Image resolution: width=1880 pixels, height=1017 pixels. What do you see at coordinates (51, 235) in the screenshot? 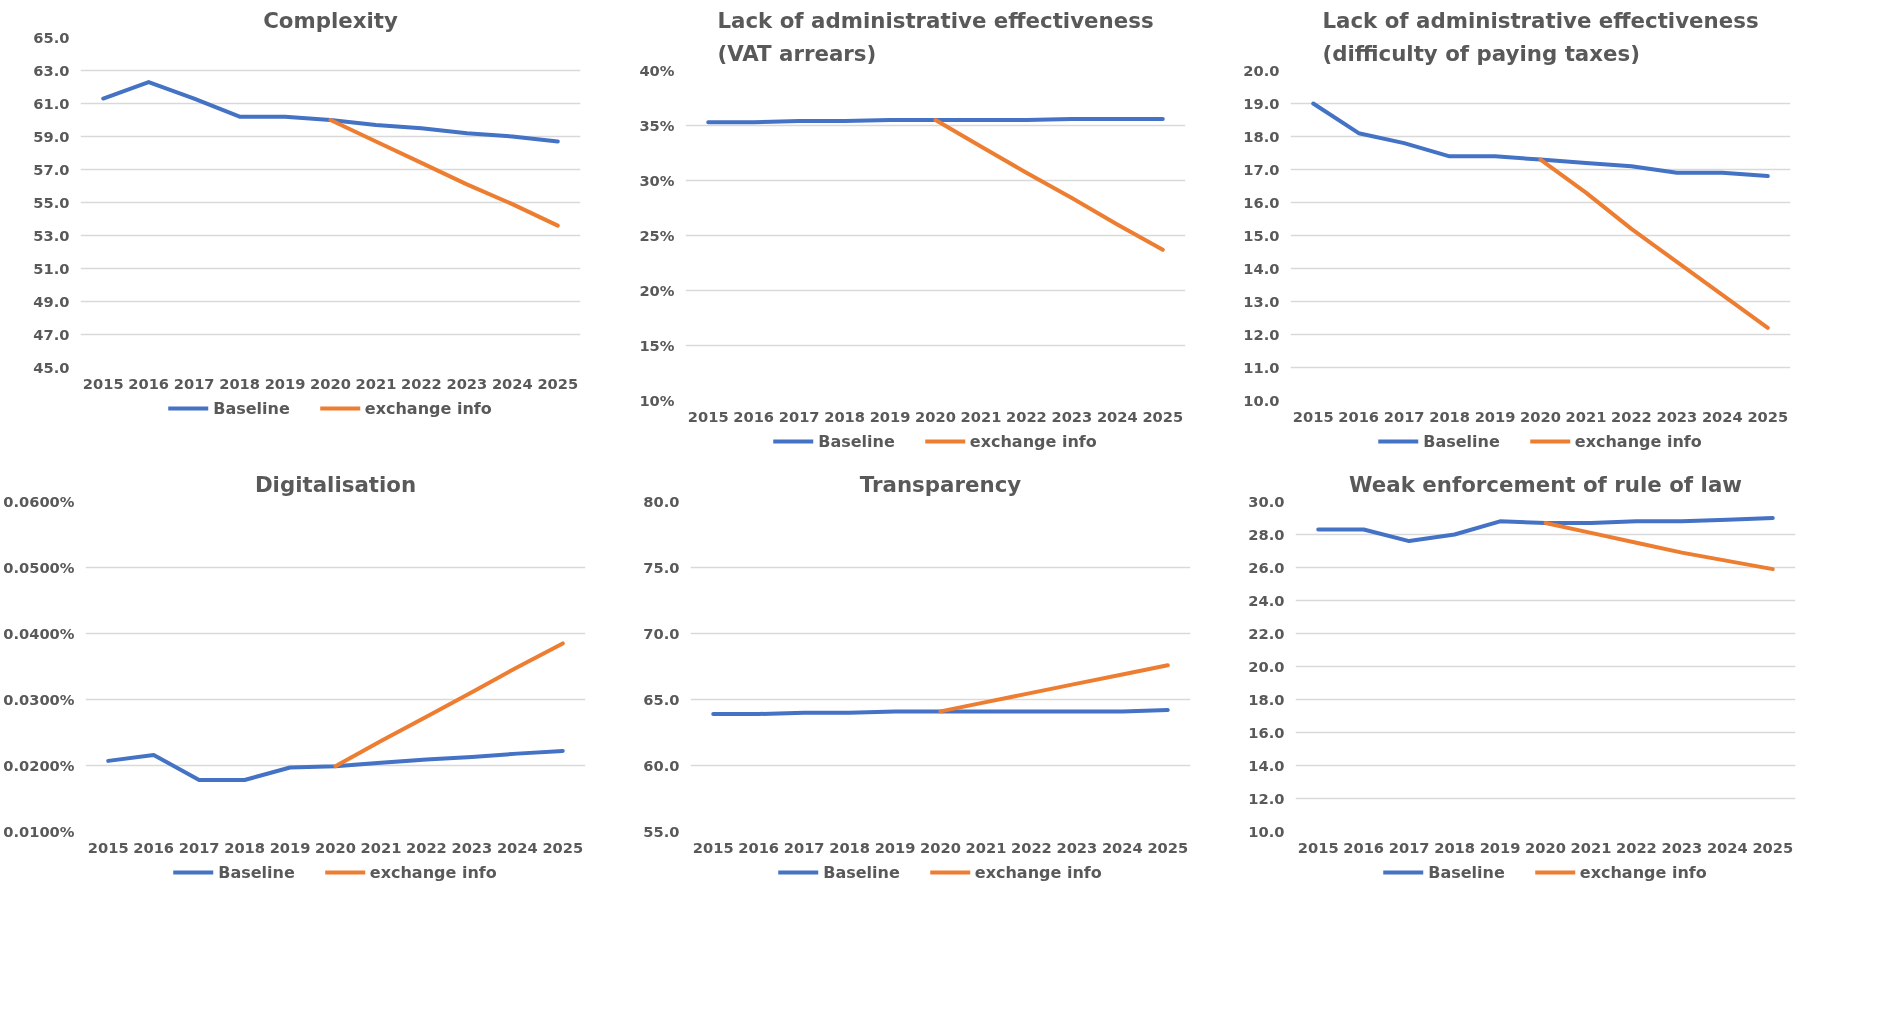
I see `y-tick-label: 53.0` at bounding box center [51, 235].